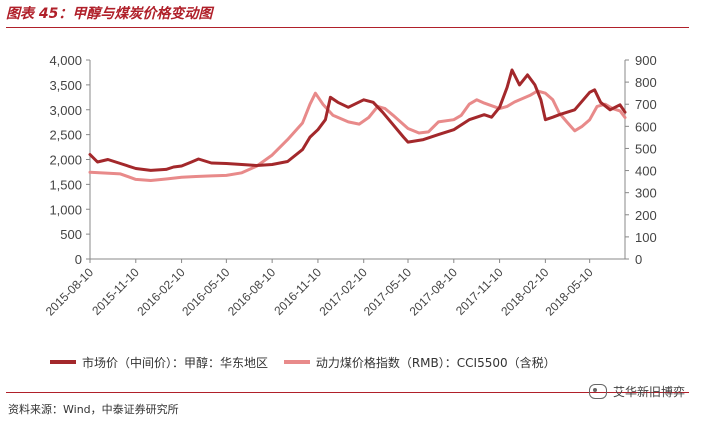  I want to click on left-axis: 0 500 1,000 1,500 2,000 2,500 3,000 3,500 4,000, so click(70, 160).